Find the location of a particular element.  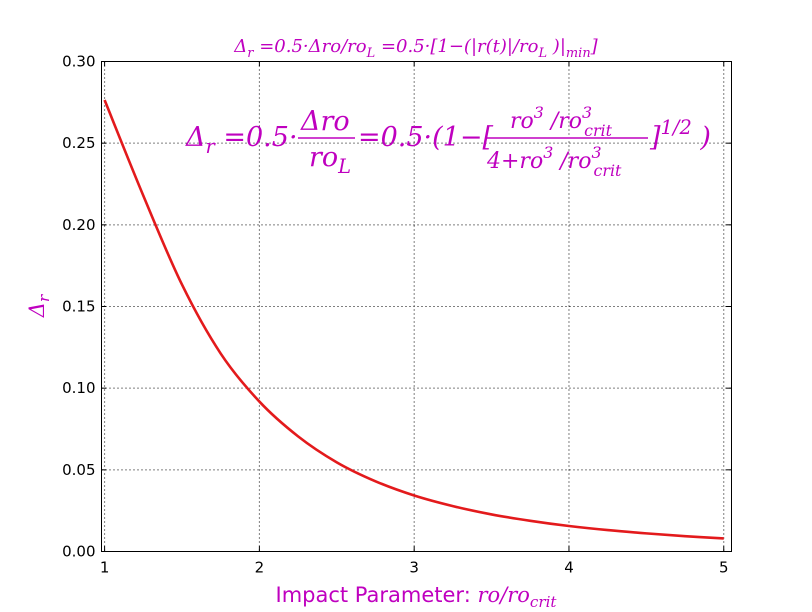

x-tick-label: 5 is located at coordinates (724, 568).